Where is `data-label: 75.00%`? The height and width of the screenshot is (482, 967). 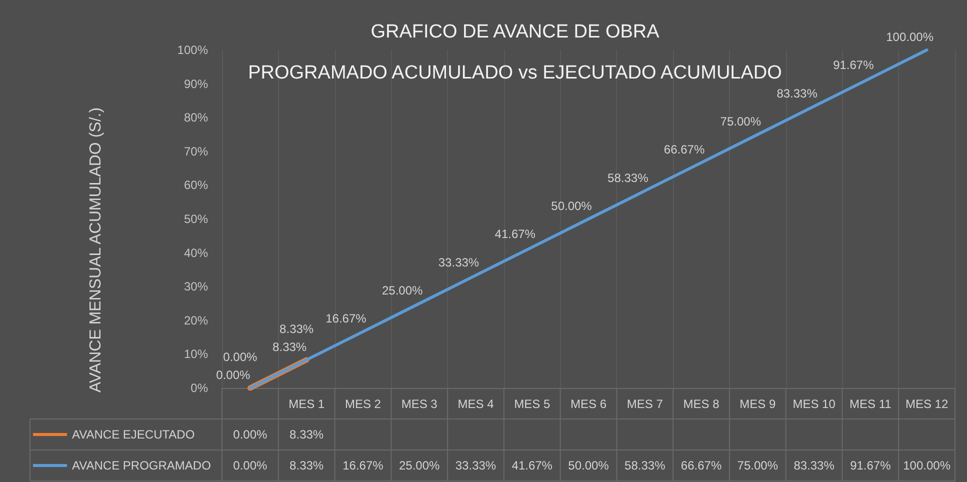 data-label: 75.00% is located at coordinates (757, 465).